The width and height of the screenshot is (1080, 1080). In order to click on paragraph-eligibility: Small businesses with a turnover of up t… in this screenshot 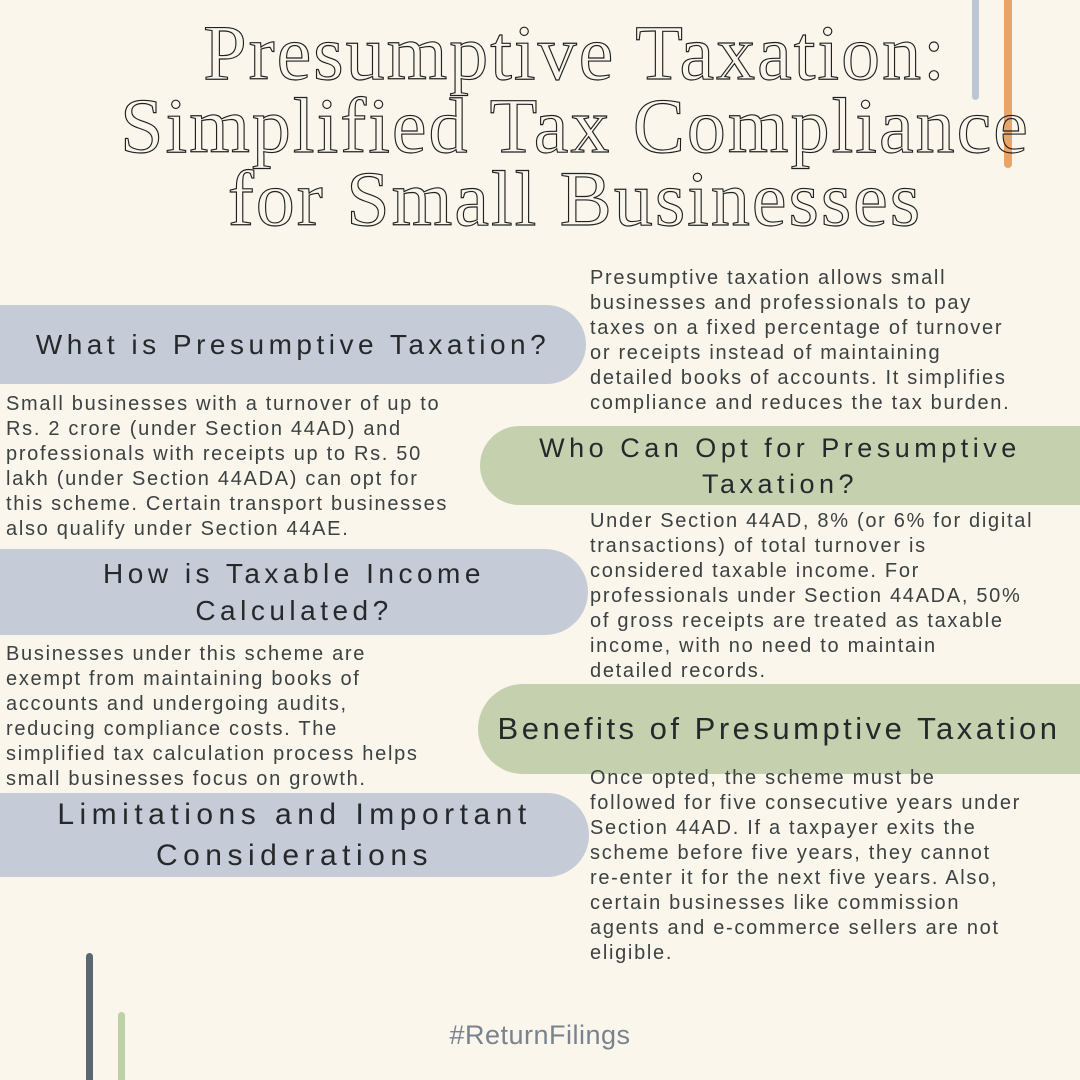, I will do `click(227, 466)`.